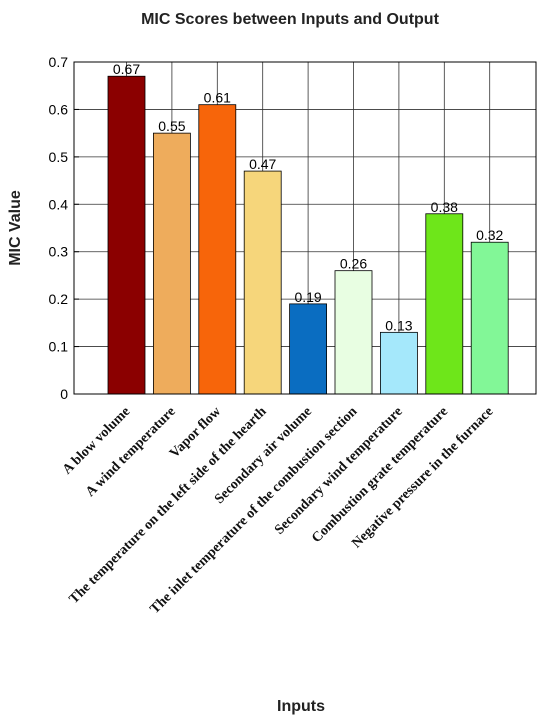 The height and width of the screenshot is (724, 550). I want to click on data-label-4: 0.19, so click(307, 297).